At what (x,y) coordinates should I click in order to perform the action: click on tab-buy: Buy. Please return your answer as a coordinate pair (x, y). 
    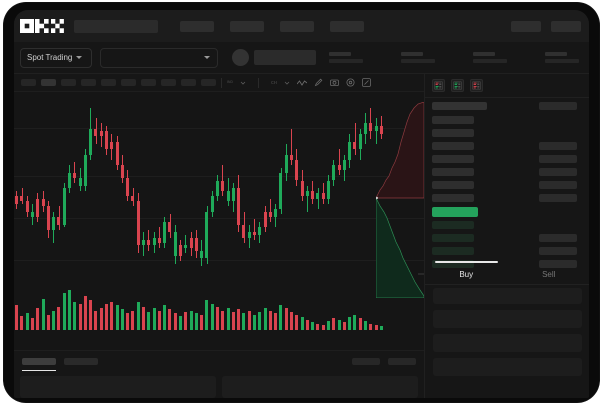
    Looking at the image, I should click on (466, 272).